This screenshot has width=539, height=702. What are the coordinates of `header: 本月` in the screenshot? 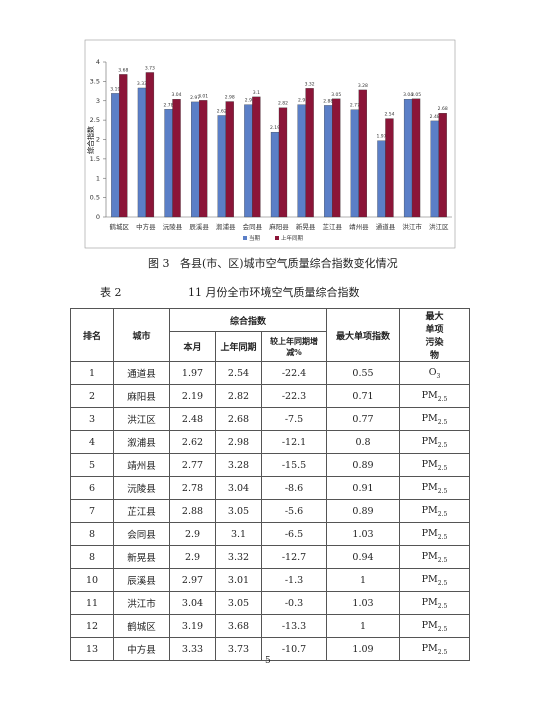 It's located at (192, 346).